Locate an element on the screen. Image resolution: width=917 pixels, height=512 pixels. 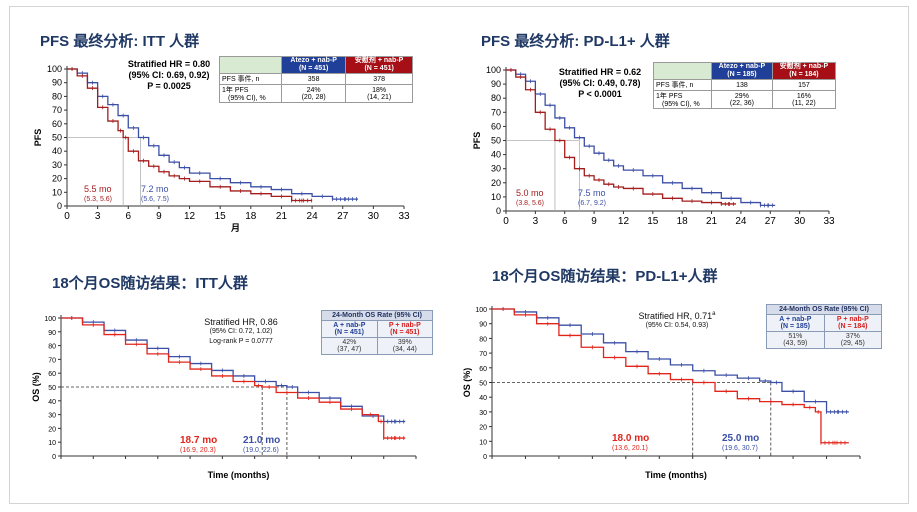
x-axis-label: 月 is located at coordinates (235, 228).